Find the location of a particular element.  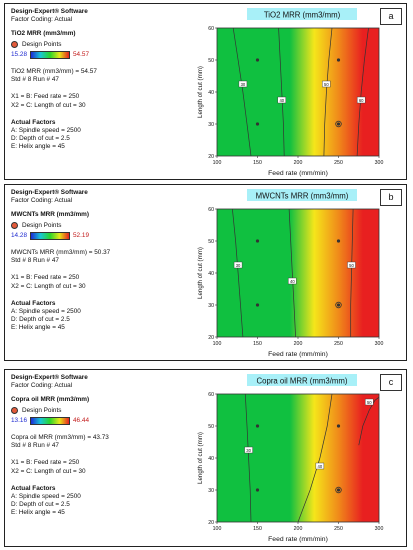

std-run: Std # 8 Run # 47 is located at coordinates (35, 261).